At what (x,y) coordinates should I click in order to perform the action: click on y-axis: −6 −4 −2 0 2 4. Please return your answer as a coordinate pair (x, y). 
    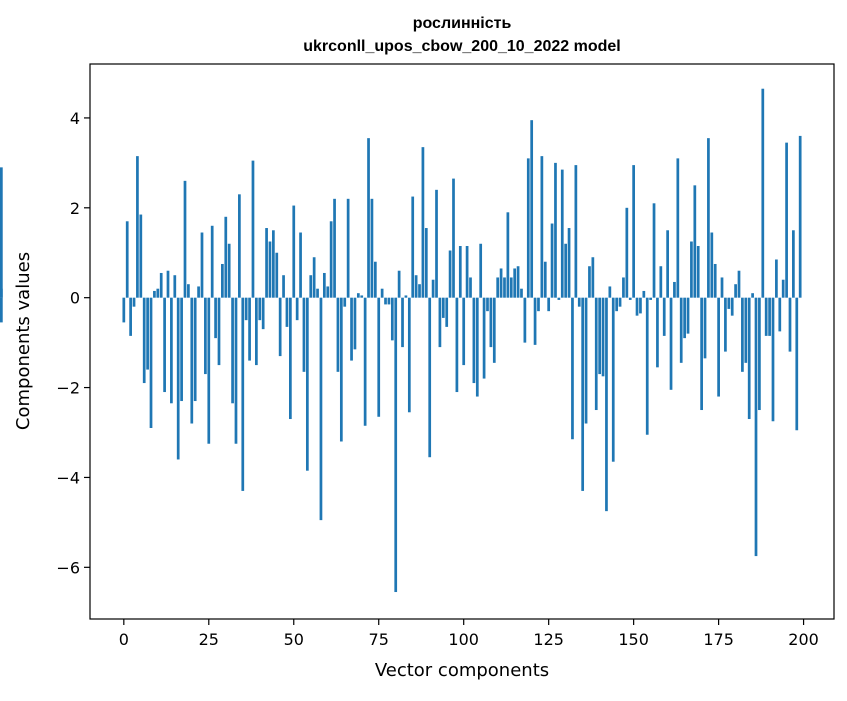
    Looking at the image, I should click on (73, 343).